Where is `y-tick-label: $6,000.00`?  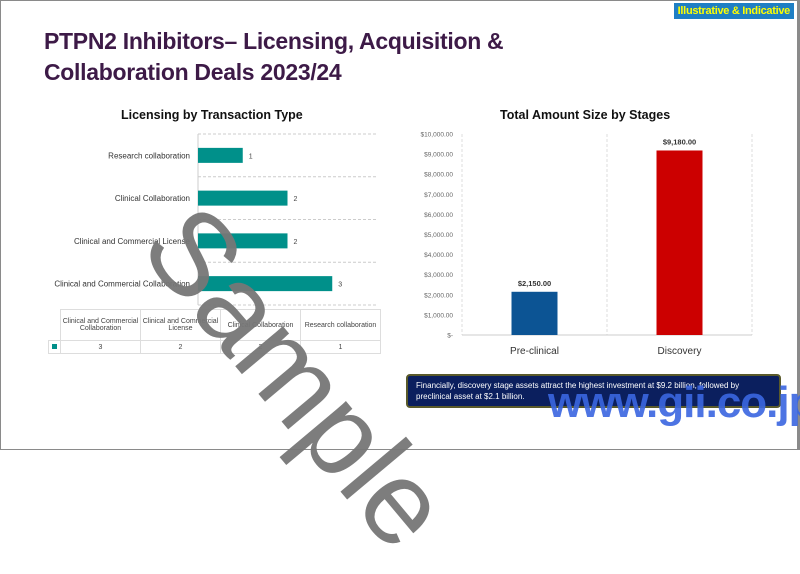 y-tick-label: $6,000.00 is located at coordinates (438, 215).